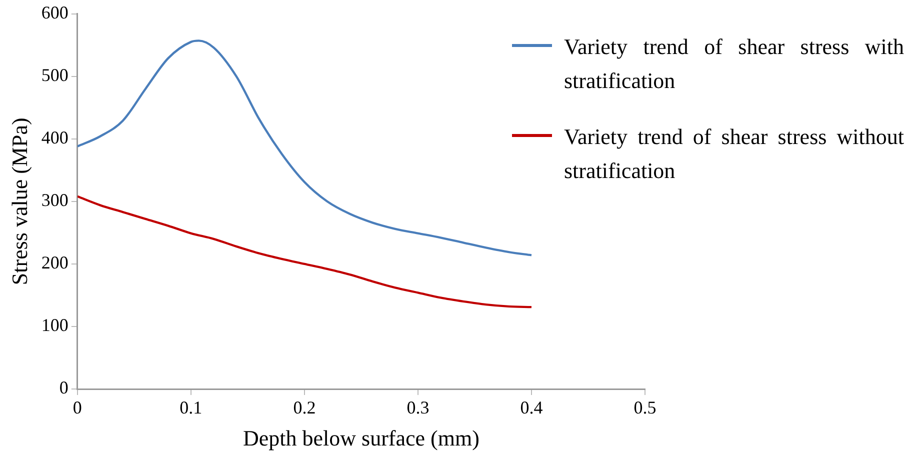 The width and height of the screenshot is (915, 457). I want to click on line-series, so click(305, 251).